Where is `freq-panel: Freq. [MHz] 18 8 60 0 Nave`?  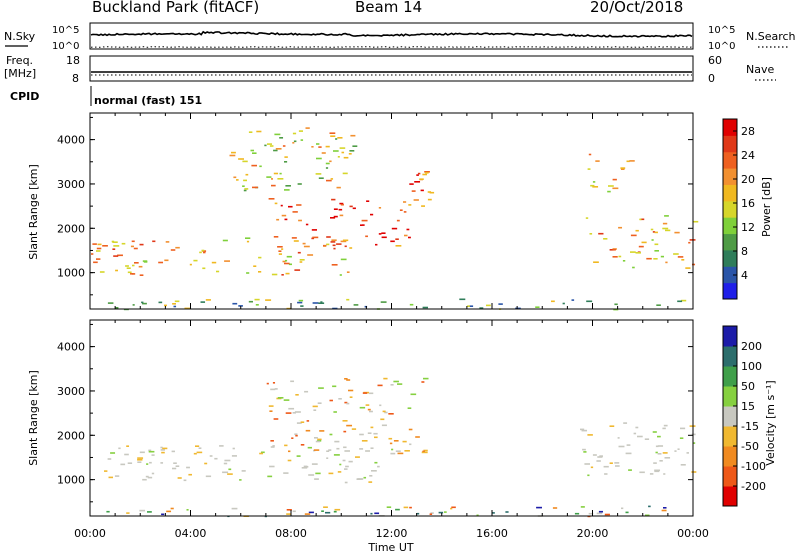
freq-panel: Freq. [MHz] 18 8 60 0 Nave is located at coordinates (390, 69).